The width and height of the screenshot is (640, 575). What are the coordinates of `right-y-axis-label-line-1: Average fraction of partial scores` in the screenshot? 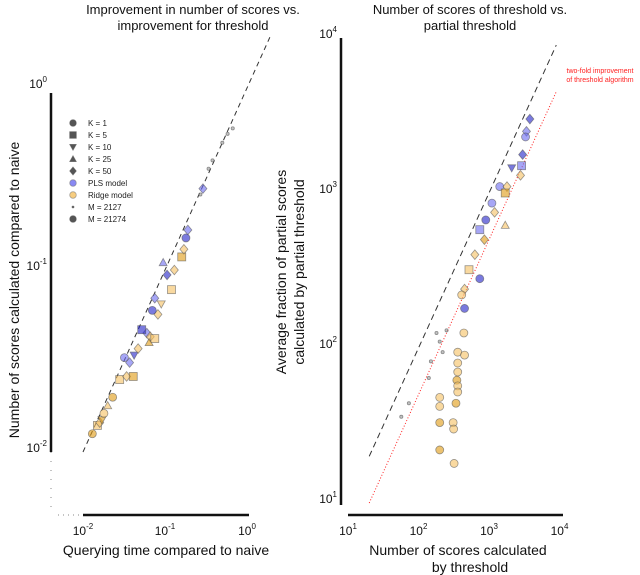 It's located at (281, 272).